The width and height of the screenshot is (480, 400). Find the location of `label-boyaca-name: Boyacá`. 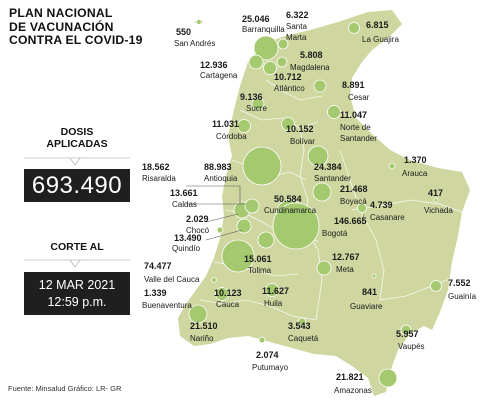

label-boyaca-name: Boyacá is located at coordinates (353, 201).